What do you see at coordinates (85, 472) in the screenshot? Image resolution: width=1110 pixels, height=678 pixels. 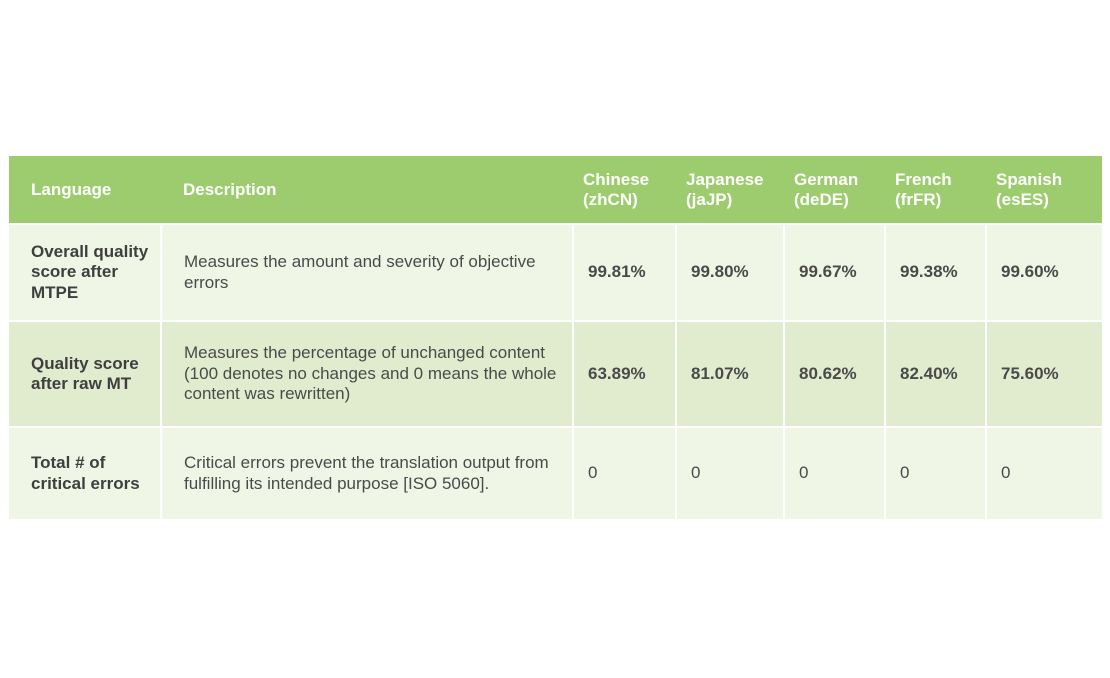 I see `row-label: Total # of critical errors` at bounding box center [85, 472].